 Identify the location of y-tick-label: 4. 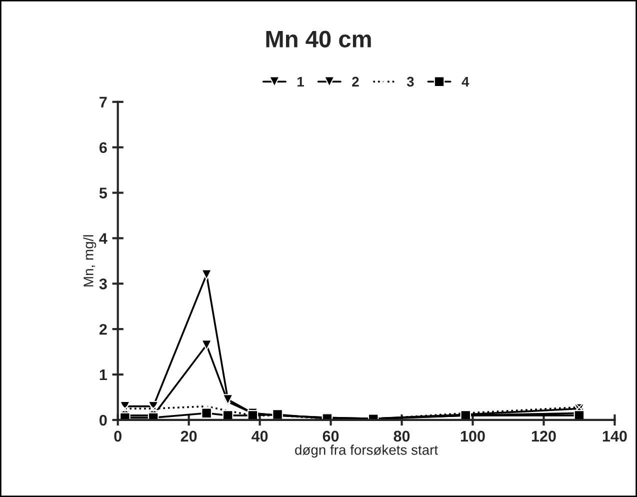
(103, 238).